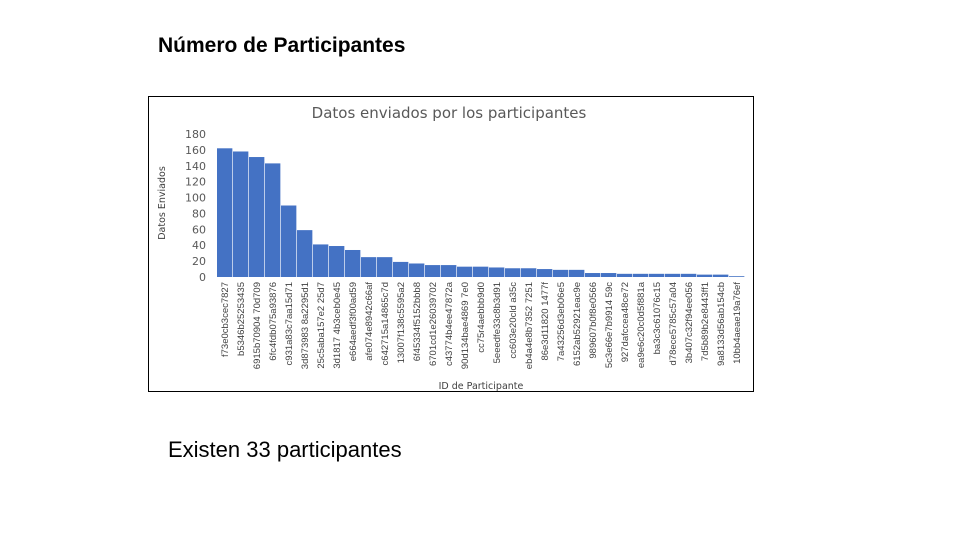 This screenshot has width=960, height=540. I want to click on y-tick-label: 120, so click(195, 182).